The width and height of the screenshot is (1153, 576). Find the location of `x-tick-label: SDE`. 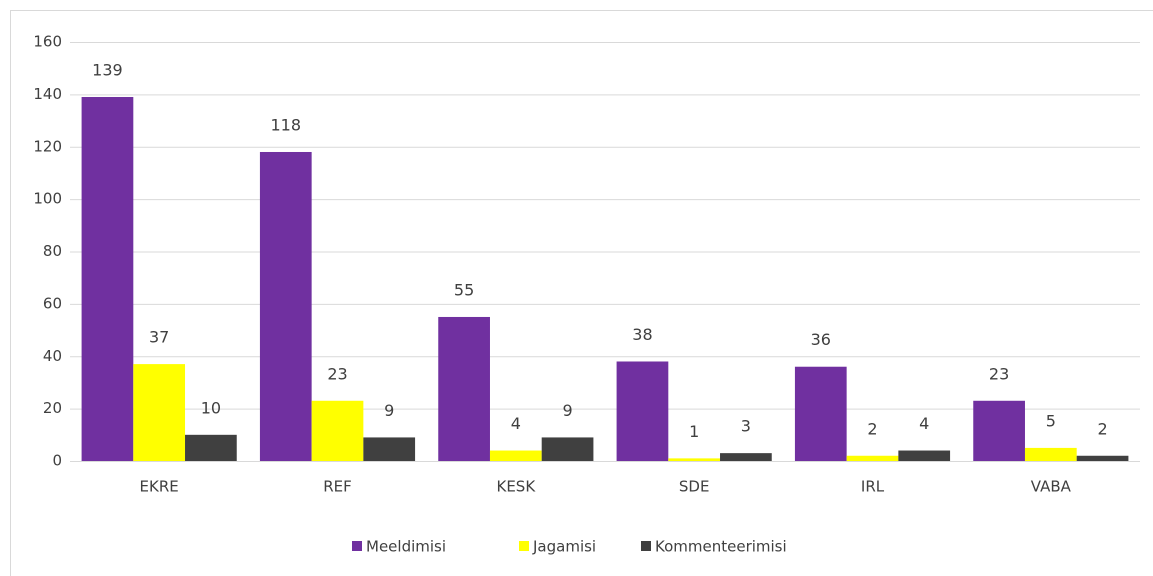

x-tick-label: SDE is located at coordinates (694, 487).